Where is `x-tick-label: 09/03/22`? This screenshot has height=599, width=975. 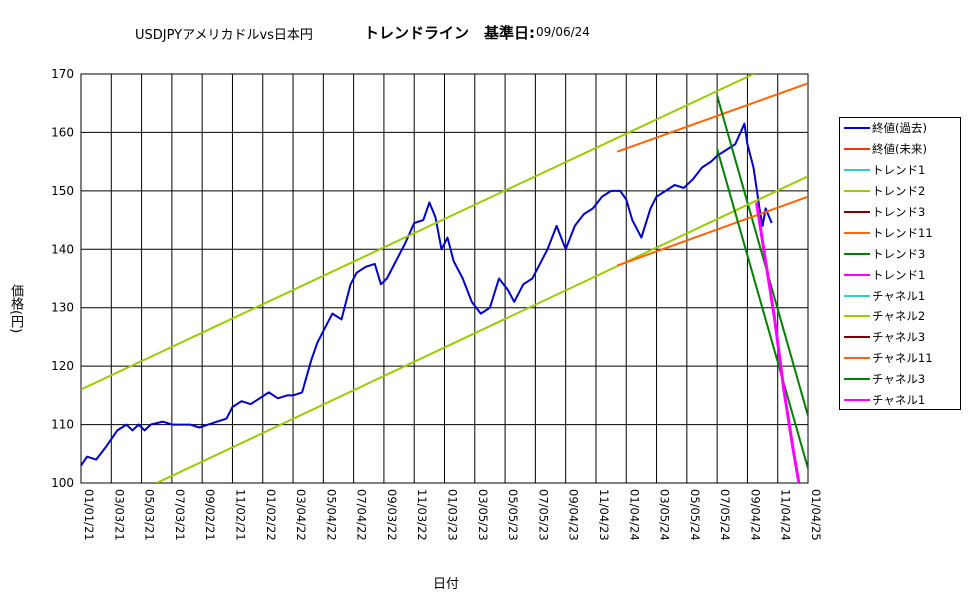
x-tick-label: 09/03/22 is located at coordinates (392, 515).